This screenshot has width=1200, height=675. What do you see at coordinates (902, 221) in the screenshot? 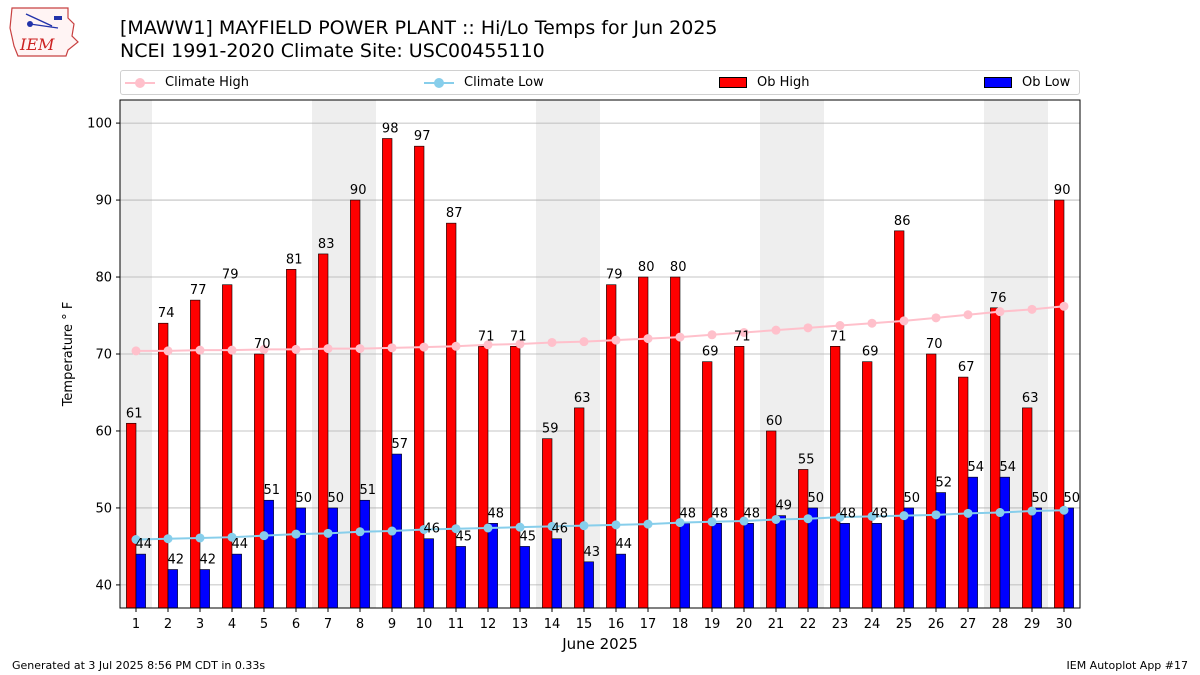
I see `ob-high-data-label: 86` at bounding box center [902, 221].